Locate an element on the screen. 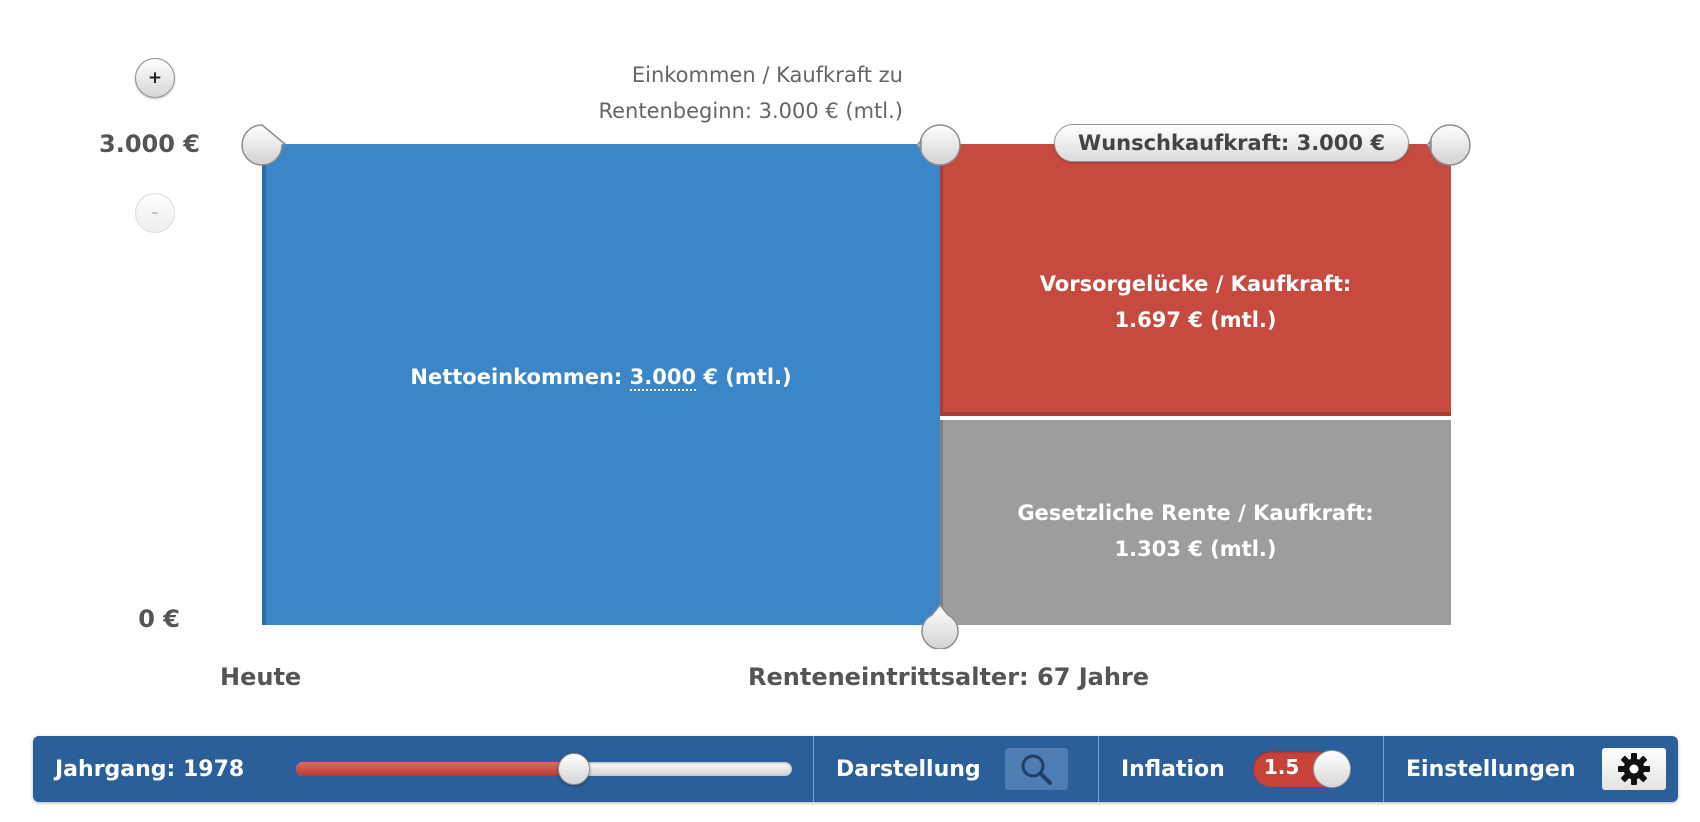 This screenshot has height=822, width=1700. magnifier-icon is located at coordinates (1037, 769).